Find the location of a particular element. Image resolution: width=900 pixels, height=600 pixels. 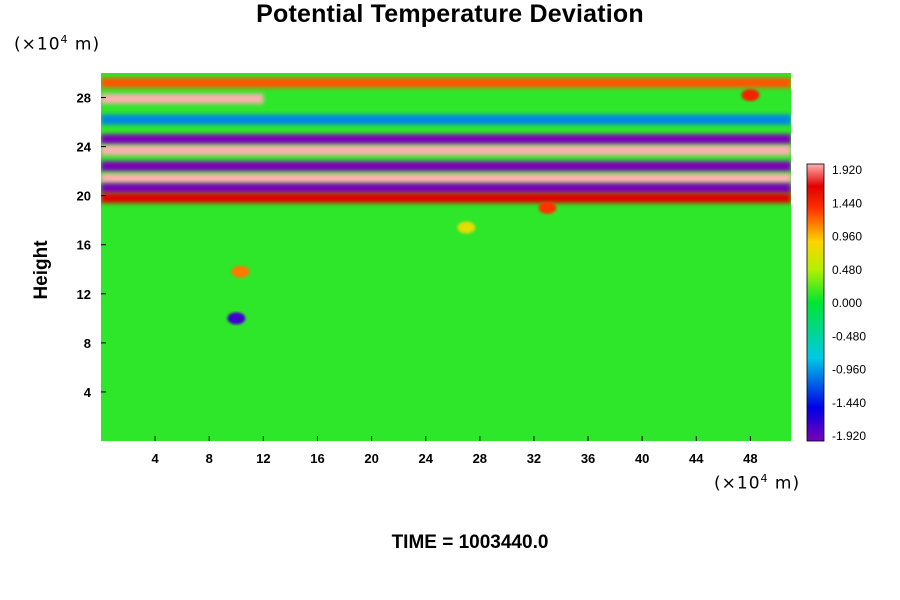

colorbar-tick-label-7: -1.440 is located at coordinates (849, 403).